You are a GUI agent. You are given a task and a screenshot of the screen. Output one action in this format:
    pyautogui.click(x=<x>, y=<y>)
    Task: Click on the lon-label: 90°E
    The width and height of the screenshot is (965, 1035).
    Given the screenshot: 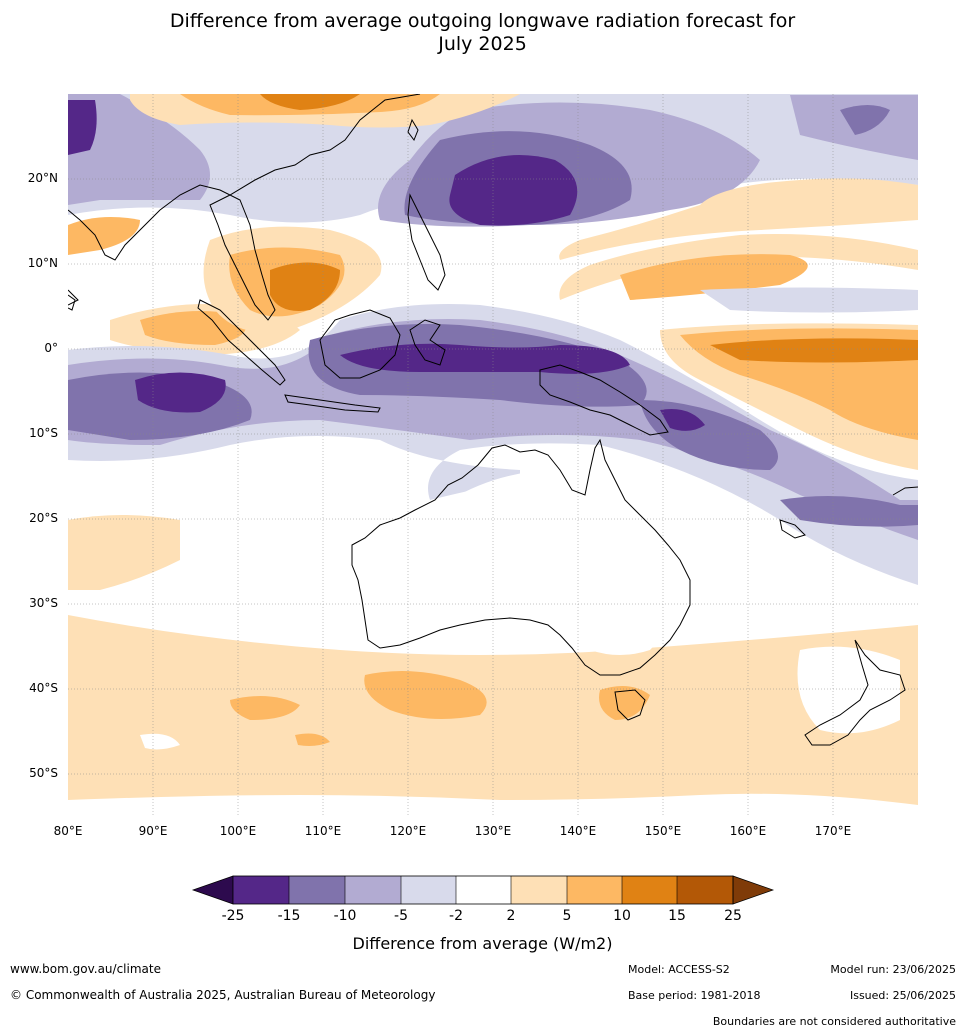 What is the action you would take?
    pyautogui.click(x=153, y=831)
    